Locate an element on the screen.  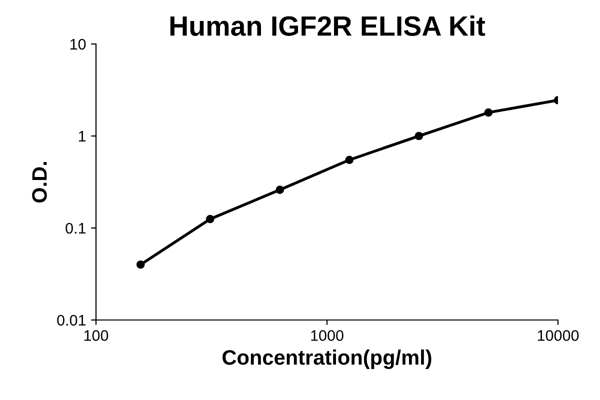
y-axis-title: O.D. is located at coordinates (39, 182).